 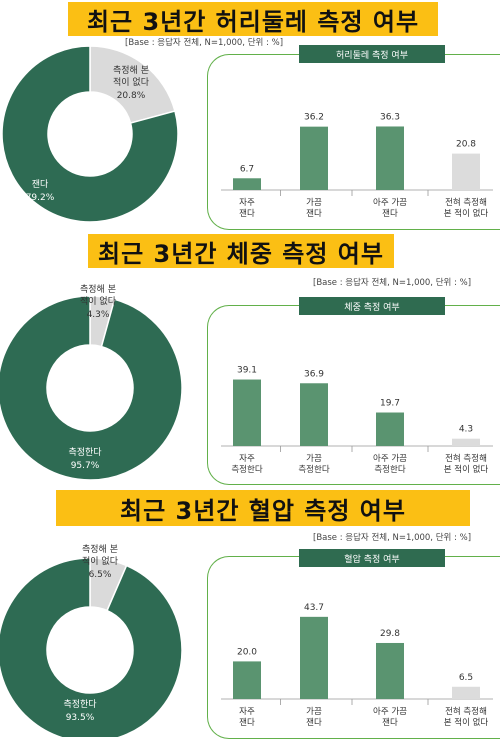 What do you see at coordinates (40, 184) in the screenshot?
I see `donut-main-label: 잰다` at bounding box center [40, 184].